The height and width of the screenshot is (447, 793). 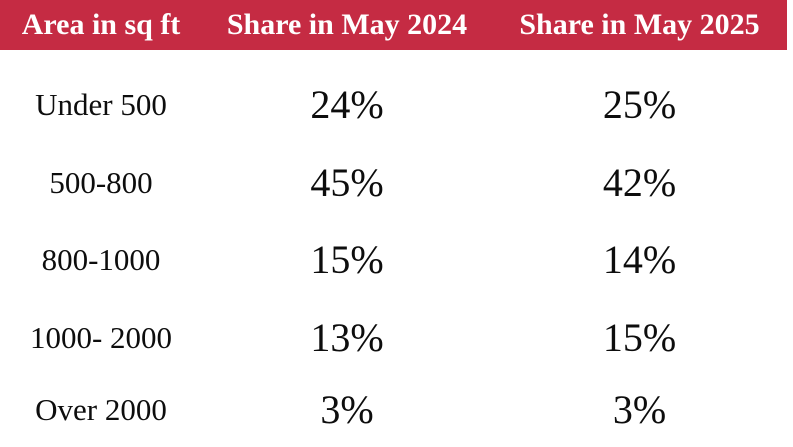 What do you see at coordinates (639, 24) in the screenshot?
I see `header-share-2025: Share in May 2025` at bounding box center [639, 24].